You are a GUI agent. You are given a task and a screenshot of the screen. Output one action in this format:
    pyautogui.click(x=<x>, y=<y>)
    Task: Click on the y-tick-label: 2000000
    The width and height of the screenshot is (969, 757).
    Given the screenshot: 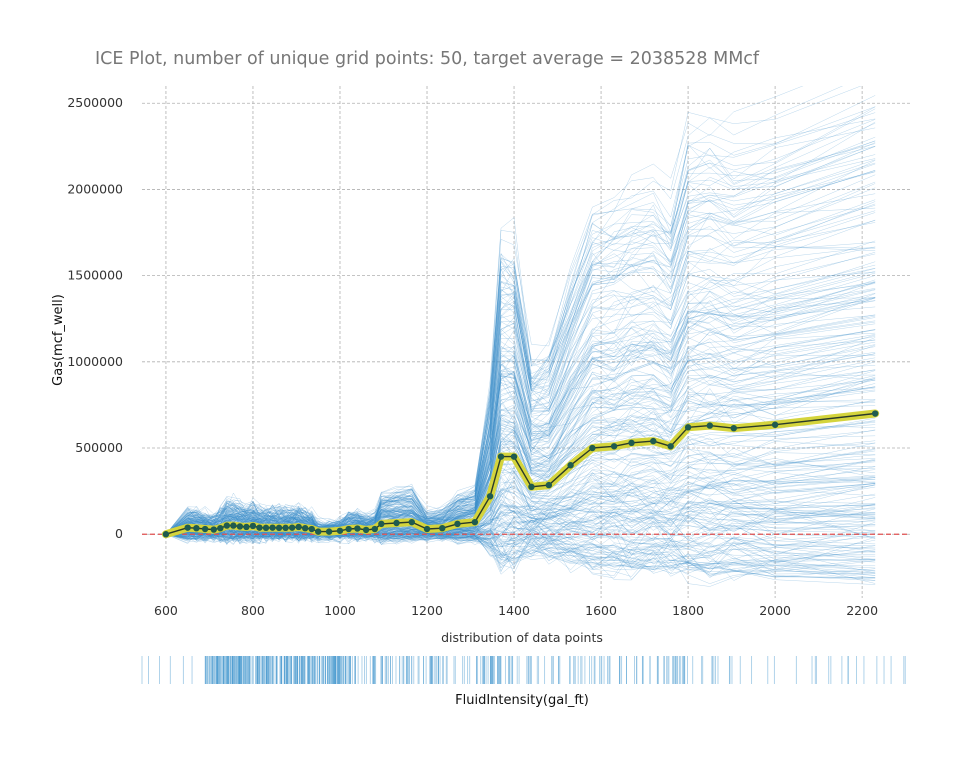 What is the action you would take?
    pyautogui.click(x=95, y=188)
    